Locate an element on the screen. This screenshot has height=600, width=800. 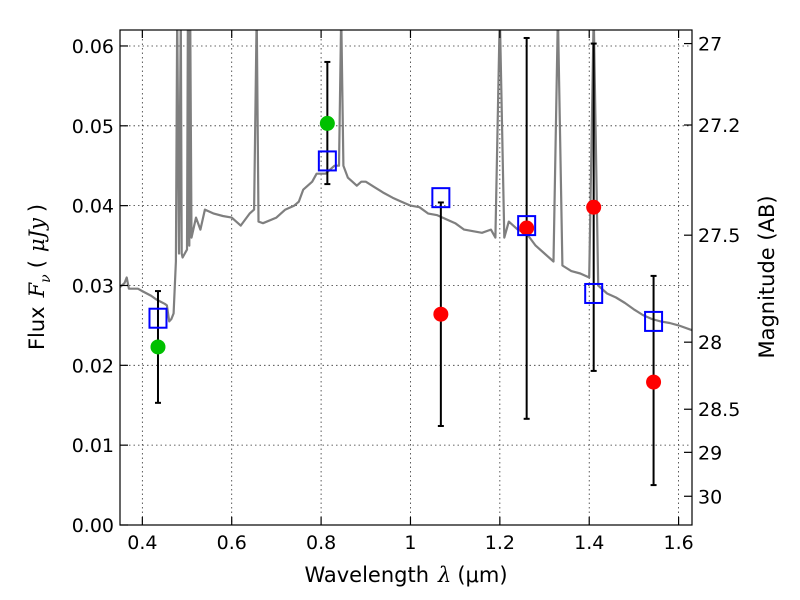
x-axis-label: Wavelength λ (μm) is located at coordinates (405, 575).